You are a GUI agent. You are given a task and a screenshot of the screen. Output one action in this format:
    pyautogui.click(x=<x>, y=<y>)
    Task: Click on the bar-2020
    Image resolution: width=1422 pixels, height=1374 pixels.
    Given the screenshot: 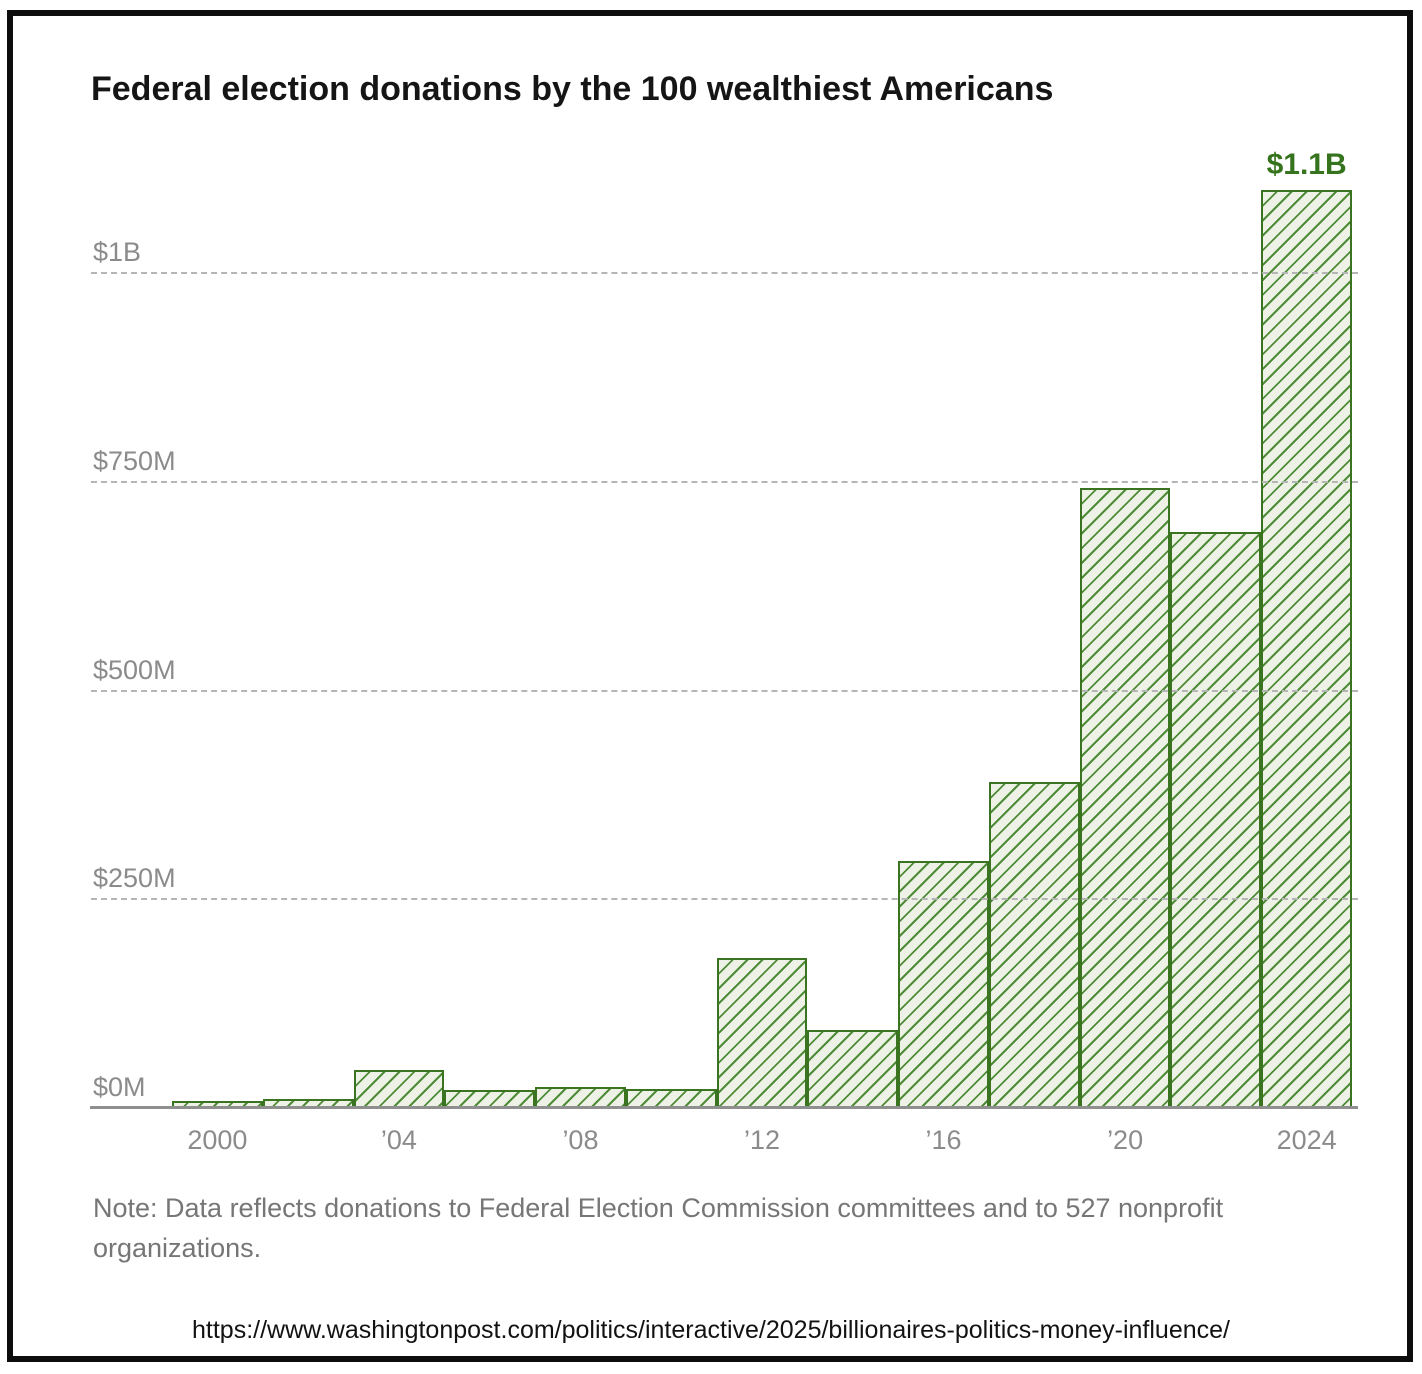 What is the action you would take?
    pyautogui.click(x=1125, y=798)
    